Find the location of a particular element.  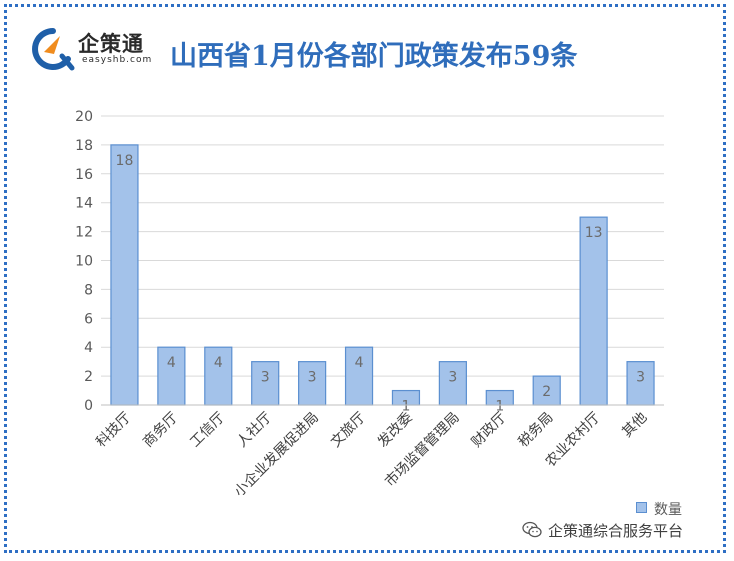

legend-label: 数量 is located at coordinates (668, 510).